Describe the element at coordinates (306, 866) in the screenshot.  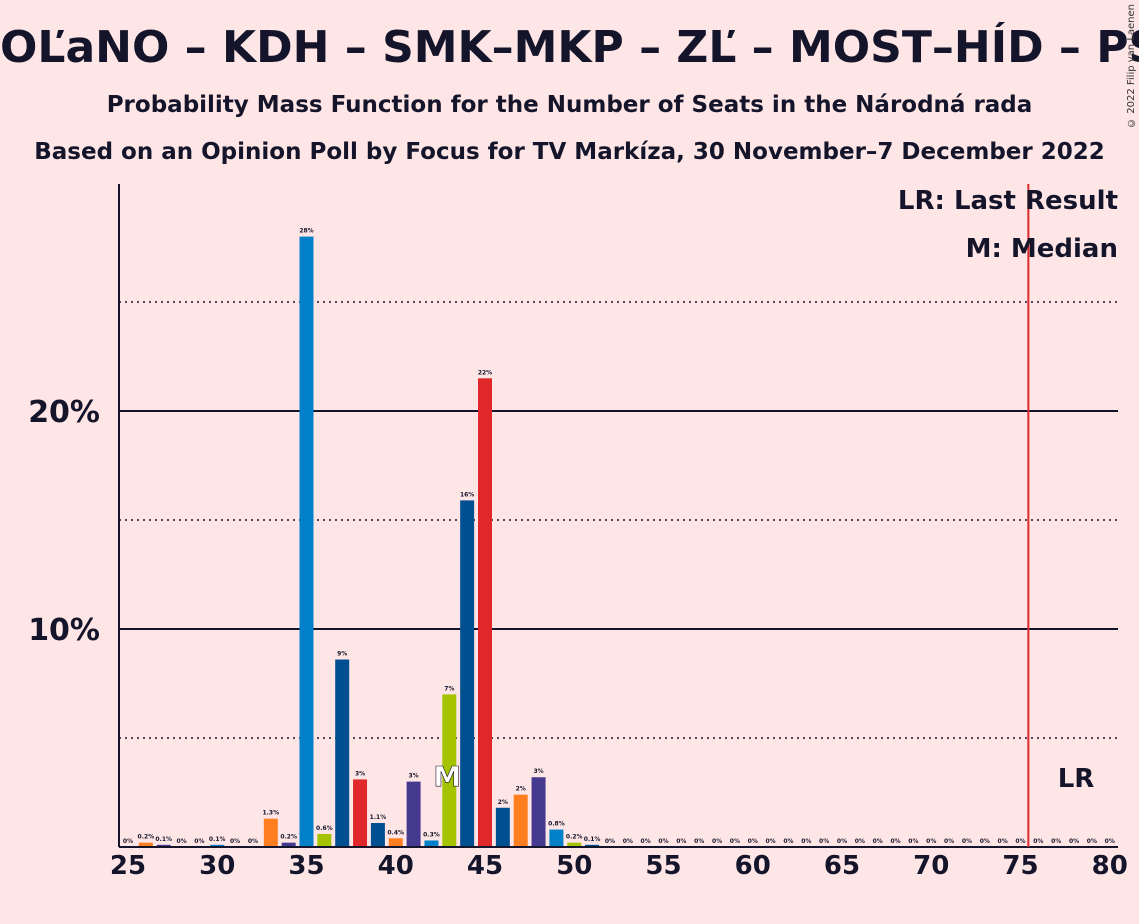
I see `x-tick-35: 35` at that location.